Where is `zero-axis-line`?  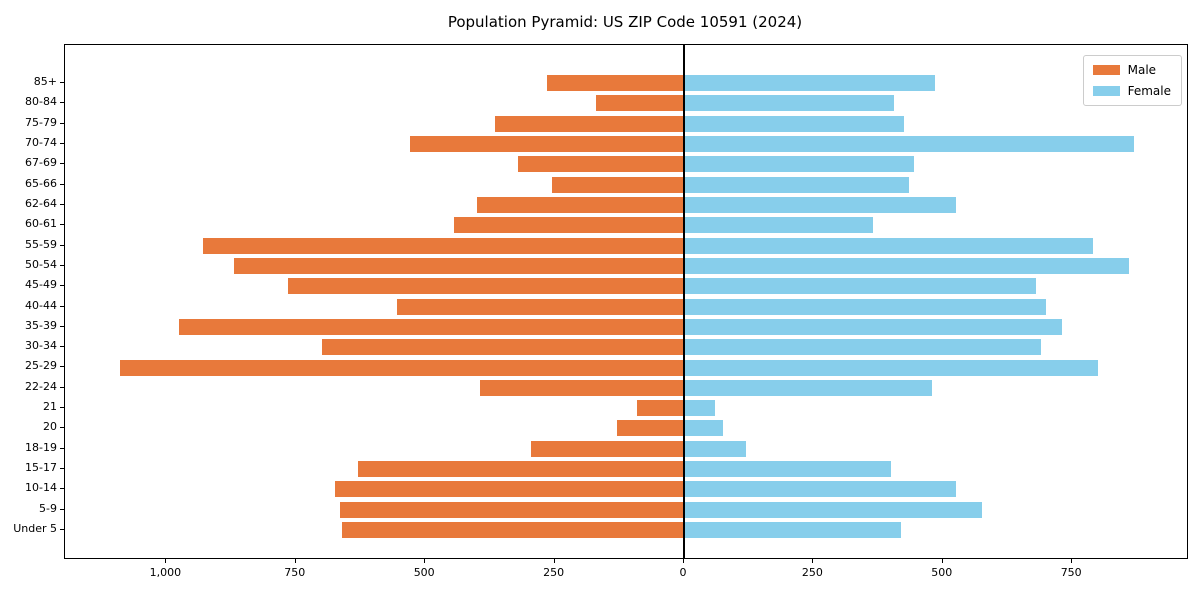 zero-axis-line is located at coordinates (684, 301).